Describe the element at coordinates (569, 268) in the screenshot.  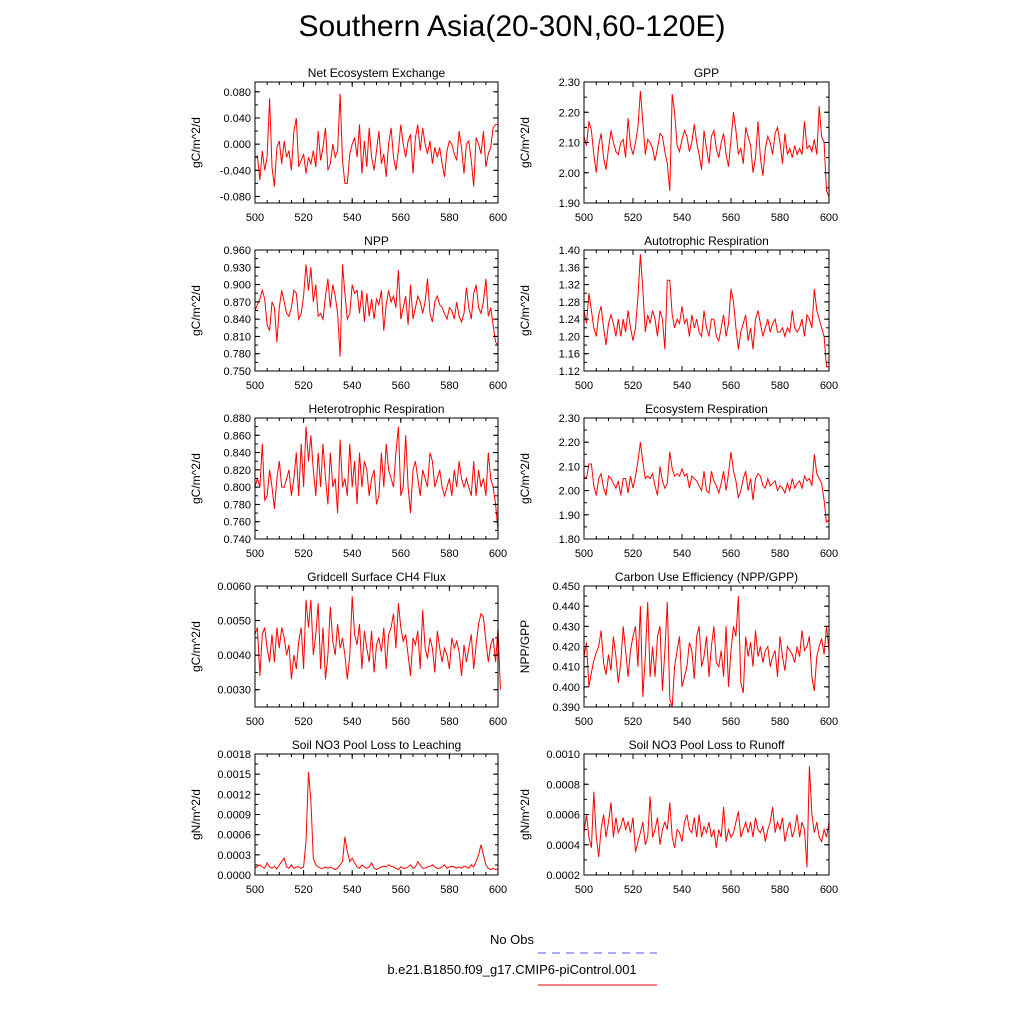
I see `y-tick-label: 1.36` at that location.